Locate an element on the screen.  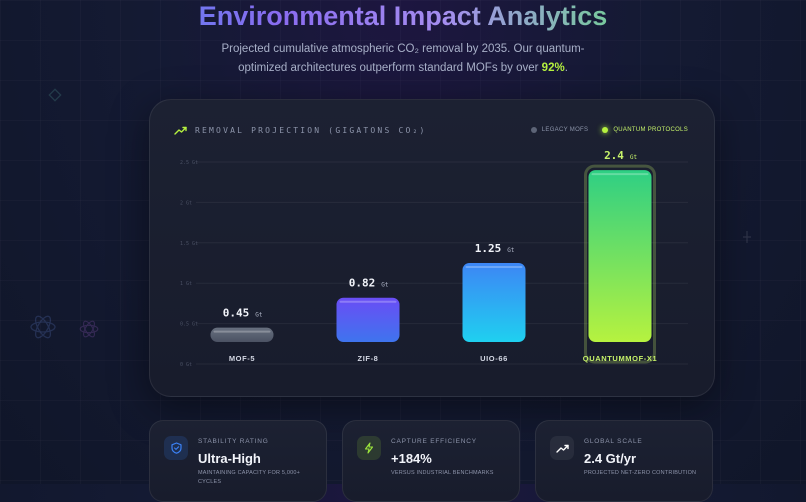
y-tick-label: 1.5 Gt is located at coordinates (189, 244).